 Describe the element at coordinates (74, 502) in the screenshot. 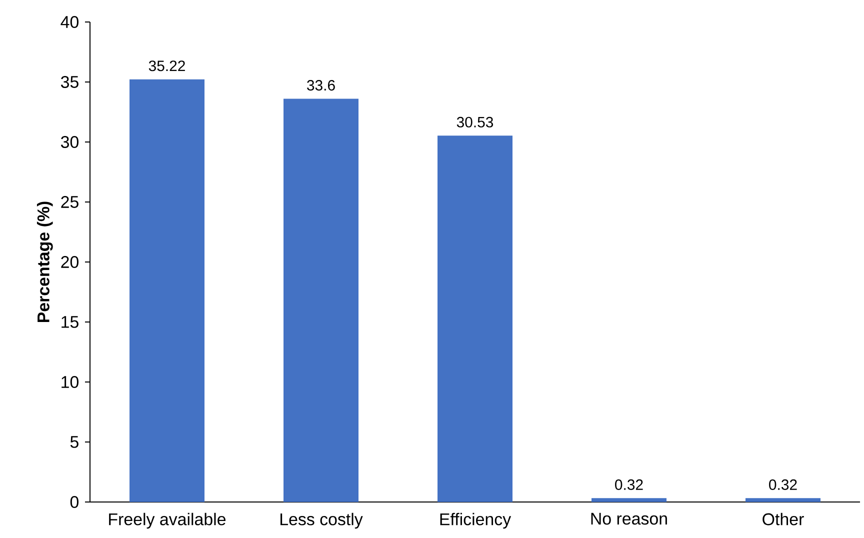

I see `y-tick-label: 0` at that location.